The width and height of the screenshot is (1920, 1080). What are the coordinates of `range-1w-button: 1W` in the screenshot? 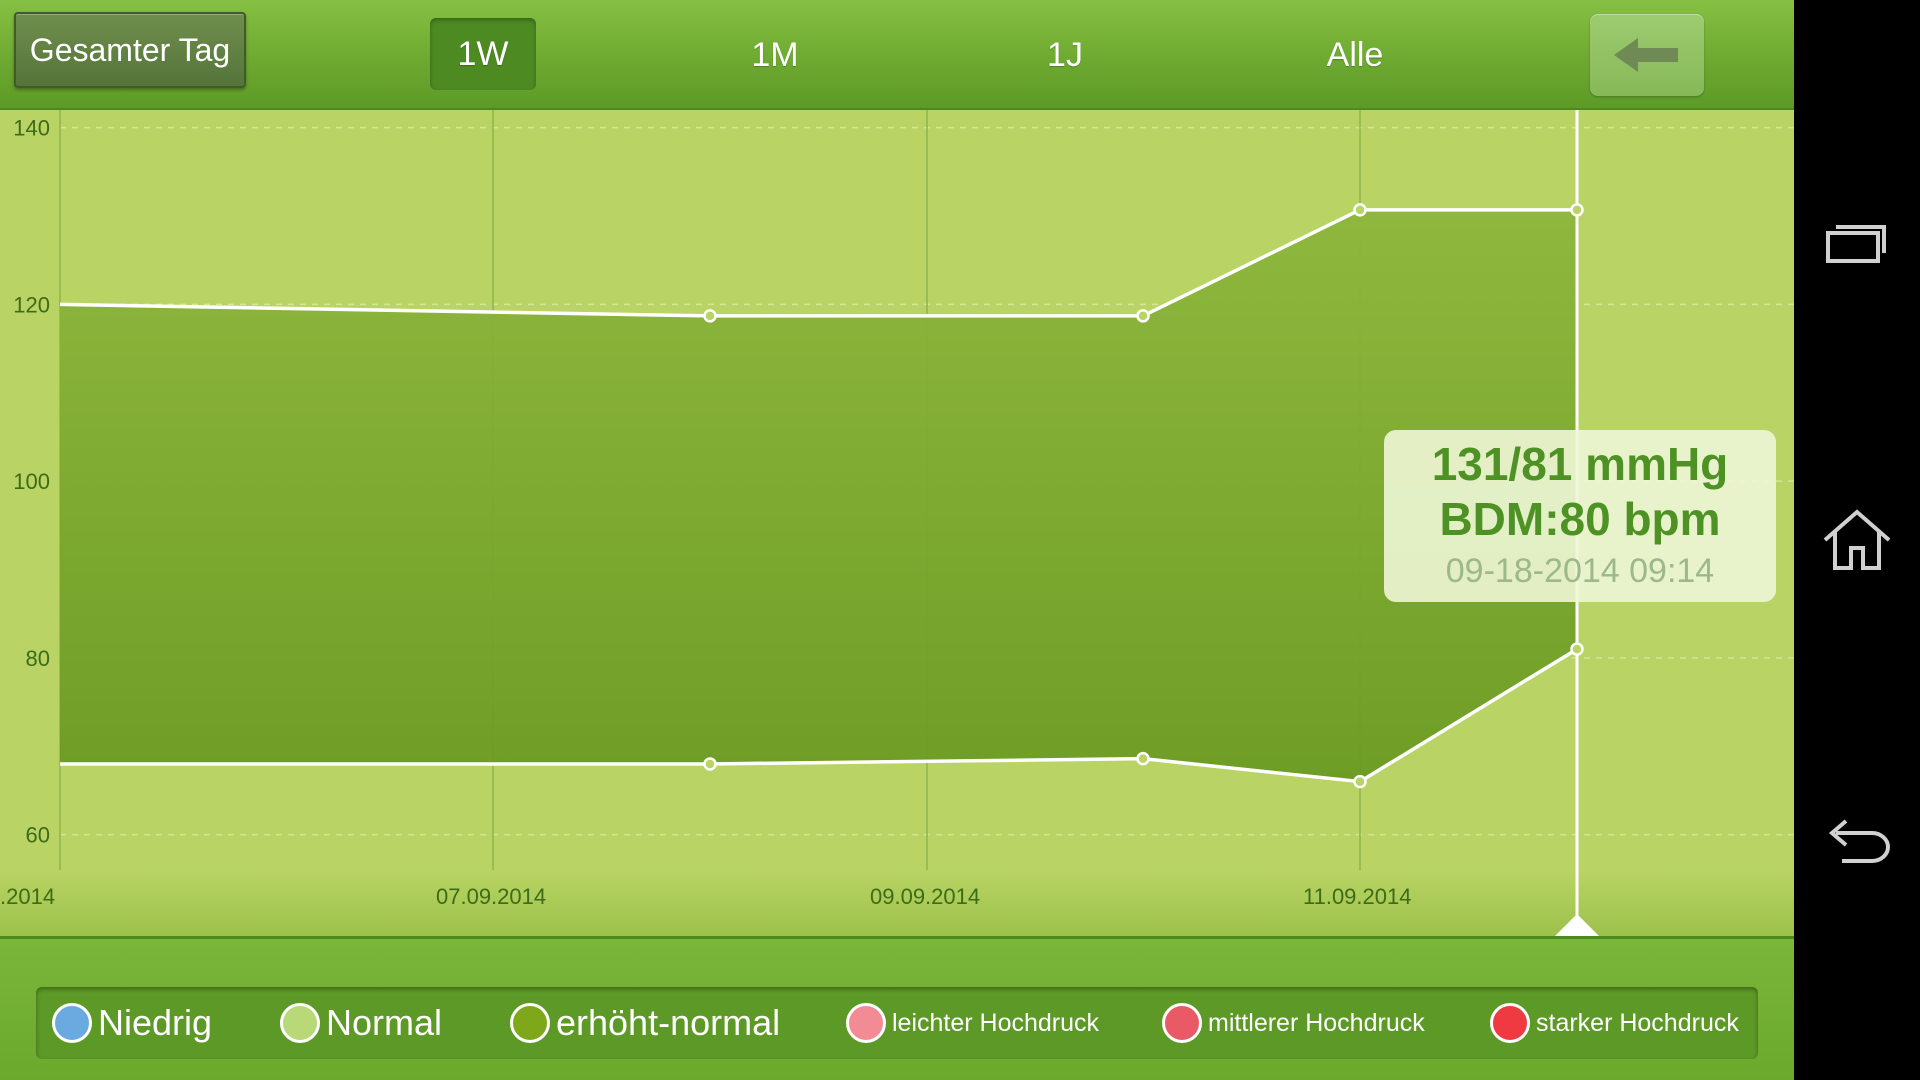 It's located at (483, 54).